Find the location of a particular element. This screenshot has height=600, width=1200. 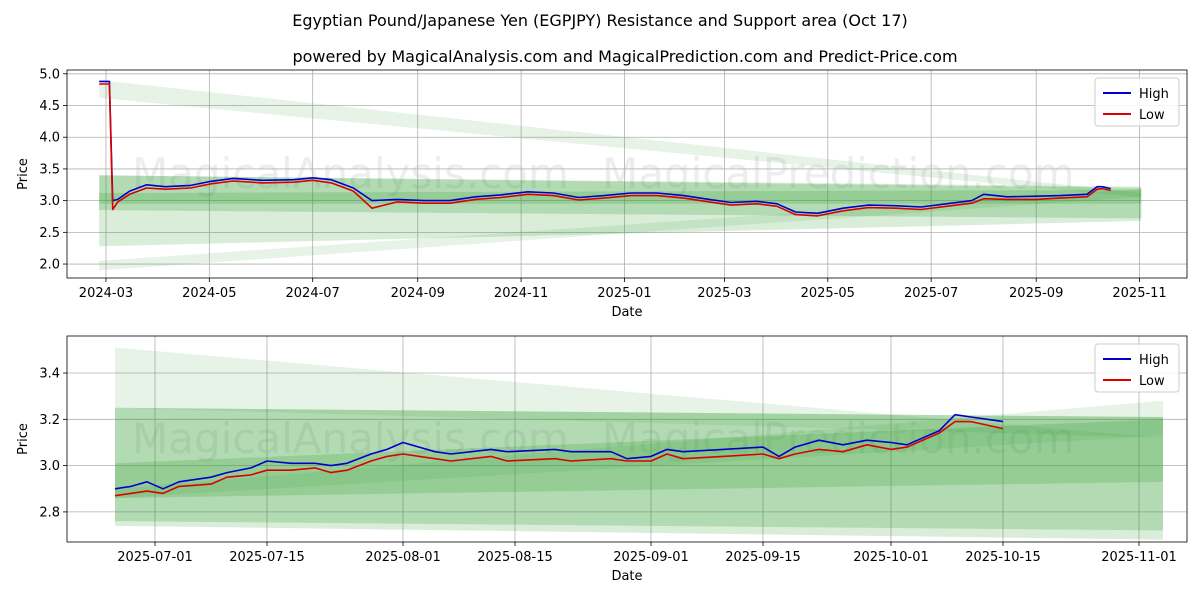

x-tick-label: 2025-07 is located at coordinates (931, 293).